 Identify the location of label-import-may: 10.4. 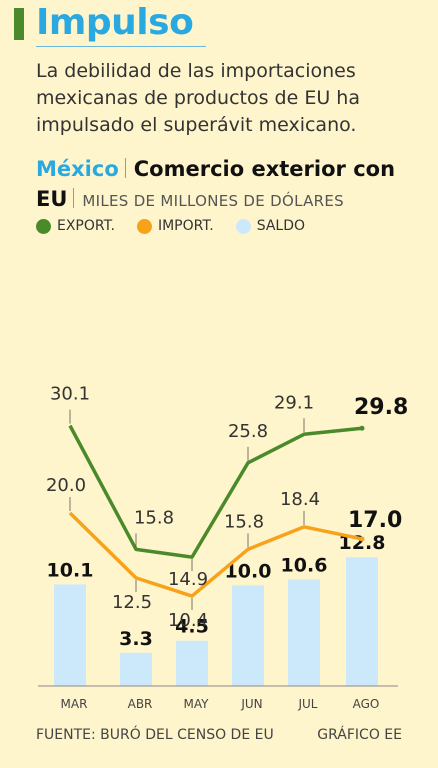
(188, 620).